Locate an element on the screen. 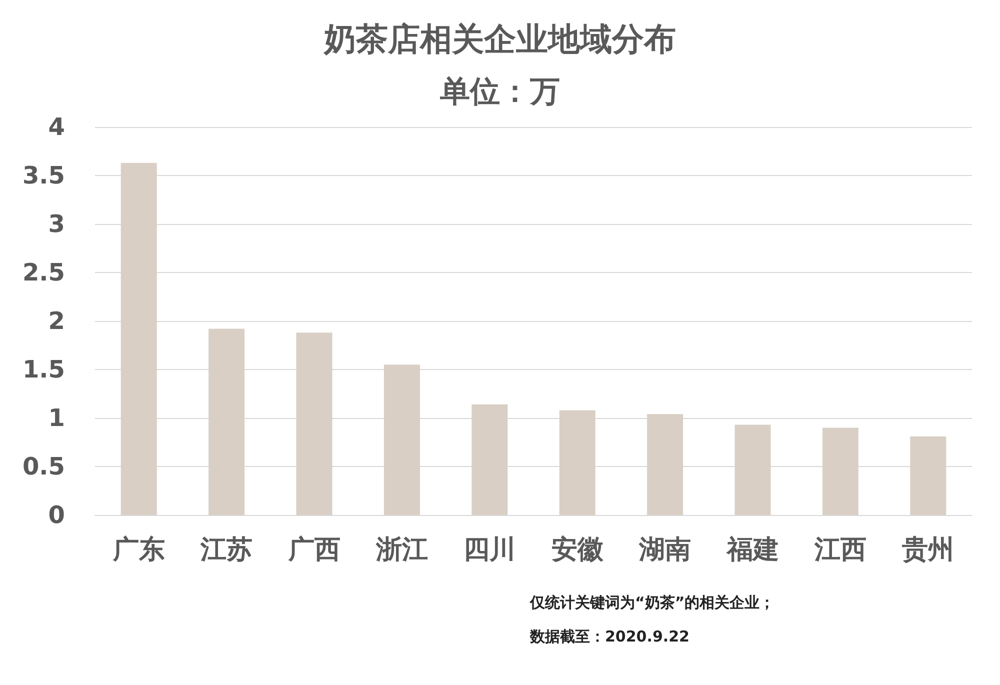 The image size is (1000, 685). y-tick-label: 2 is located at coordinates (56, 321).